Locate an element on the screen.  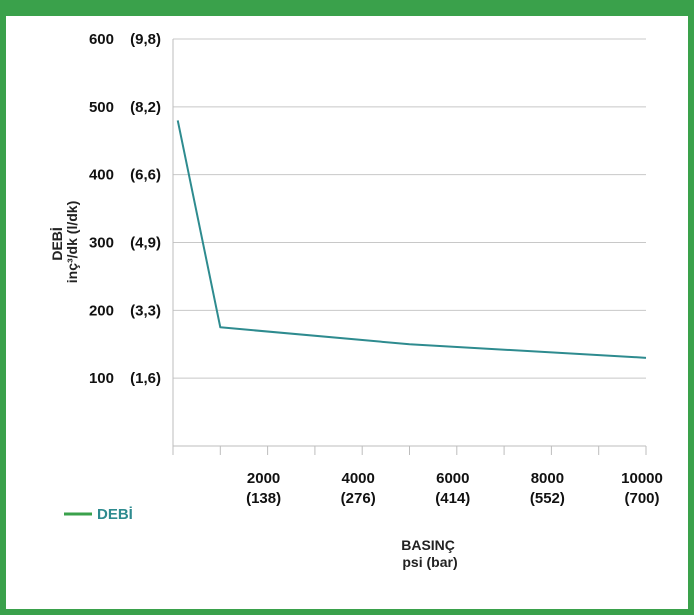
x-tick-label-2: 6000 is located at coordinates (452, 478).